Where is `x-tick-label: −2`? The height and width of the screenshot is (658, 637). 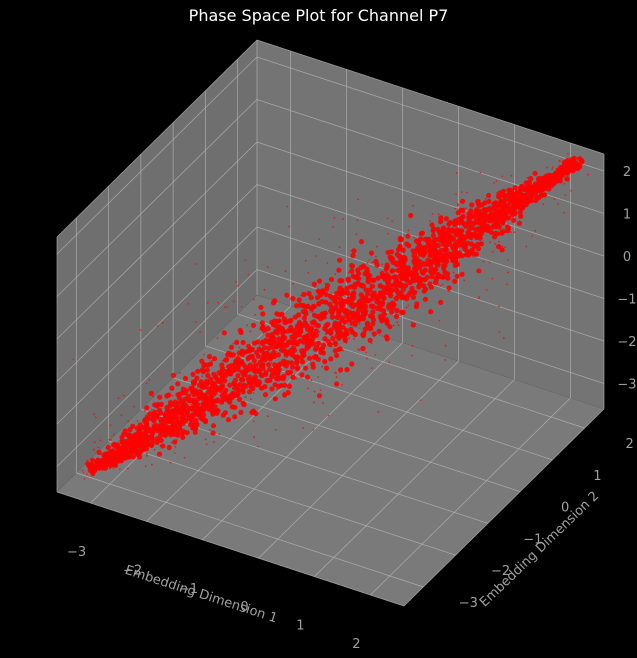 x-tick-label: −2 is located at coordinates (132, 570).